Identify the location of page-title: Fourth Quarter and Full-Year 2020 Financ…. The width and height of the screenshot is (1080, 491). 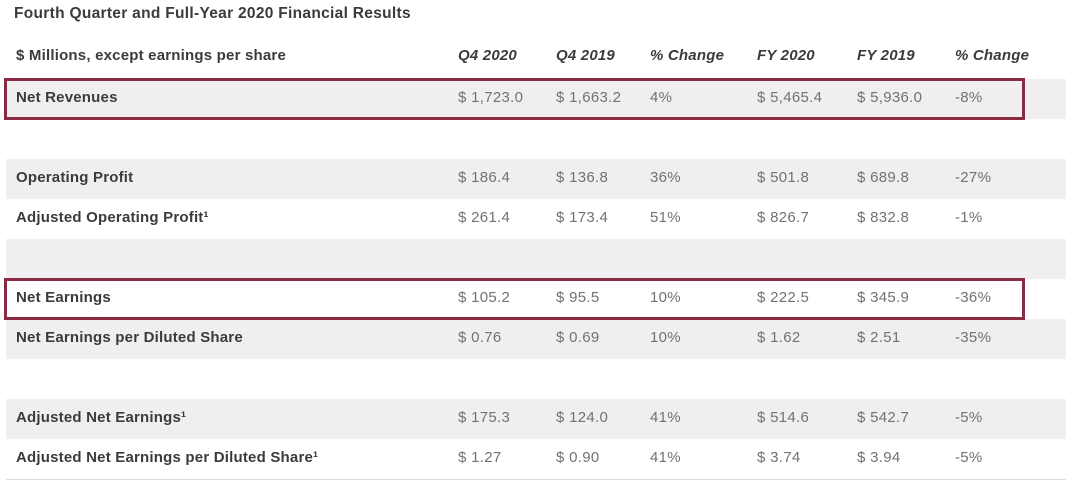
(212, 13).